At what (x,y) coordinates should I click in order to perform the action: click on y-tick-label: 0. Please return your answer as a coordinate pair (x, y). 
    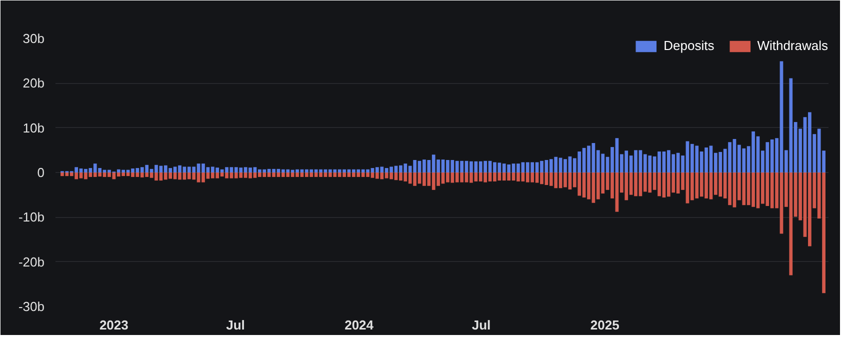
    Looking at the image, I should click on (41, 172).